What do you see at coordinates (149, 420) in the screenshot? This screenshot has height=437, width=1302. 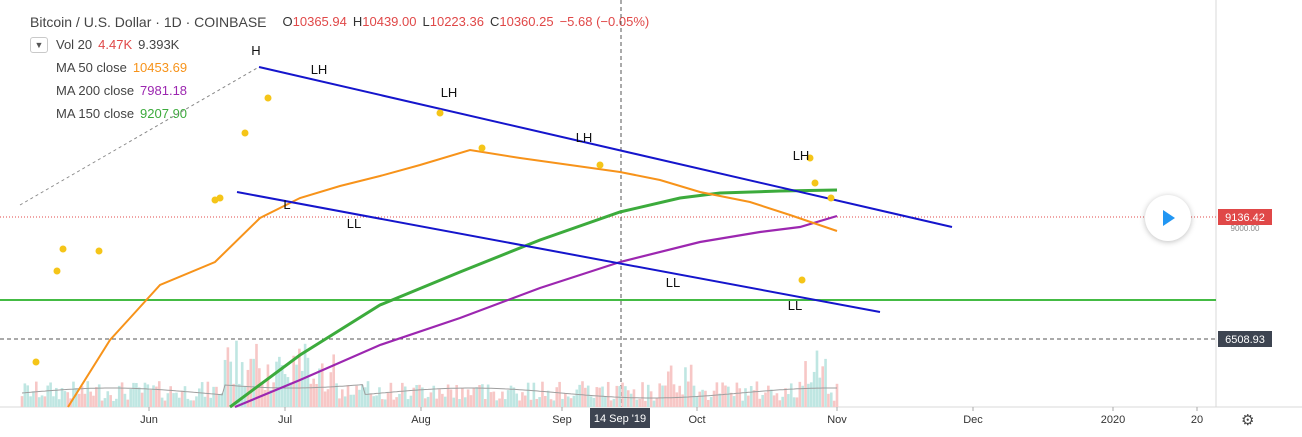 I see `time-tick-label: Jun` at bounding box center [149, 420].